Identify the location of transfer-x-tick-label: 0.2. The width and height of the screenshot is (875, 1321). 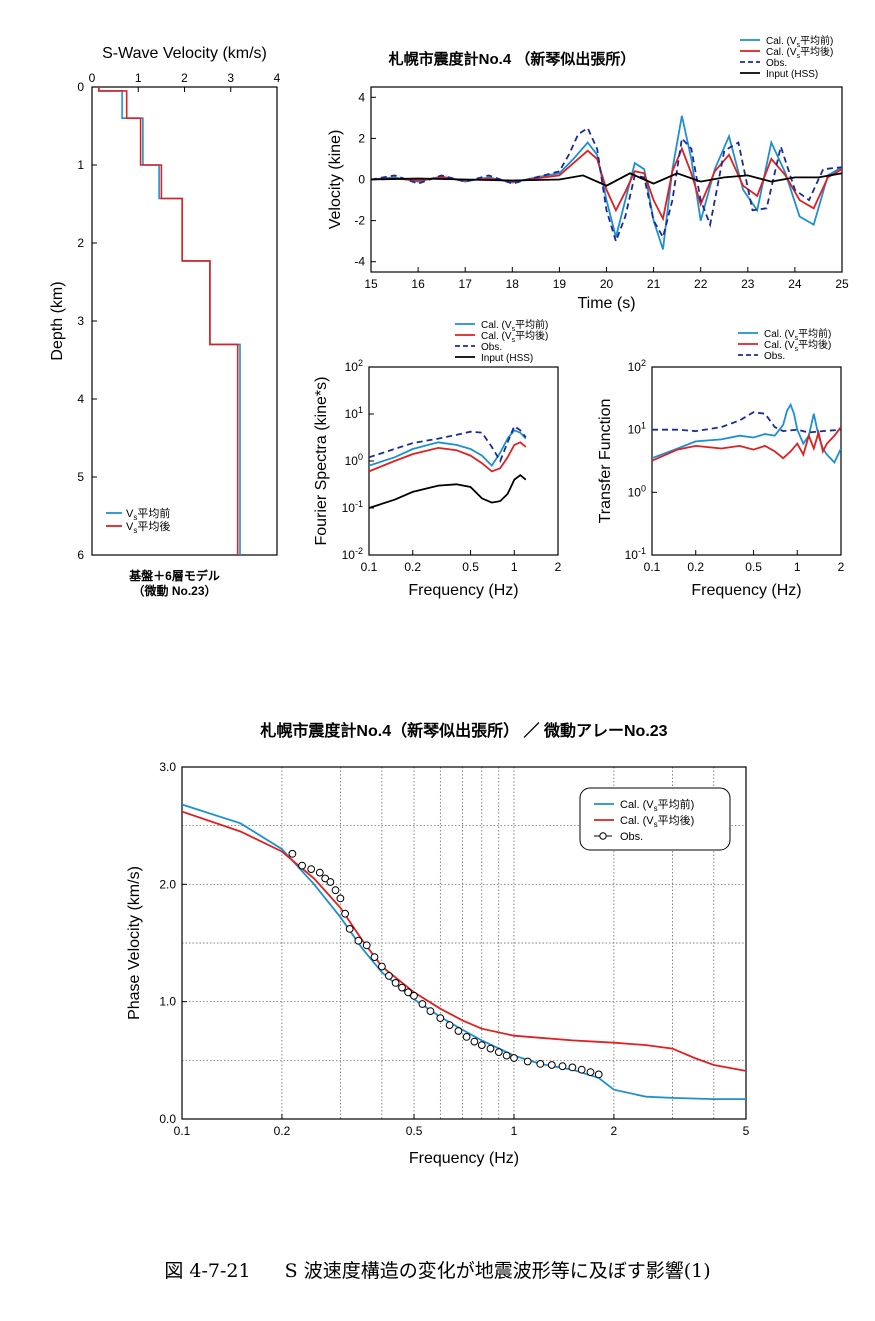
(695, 567).